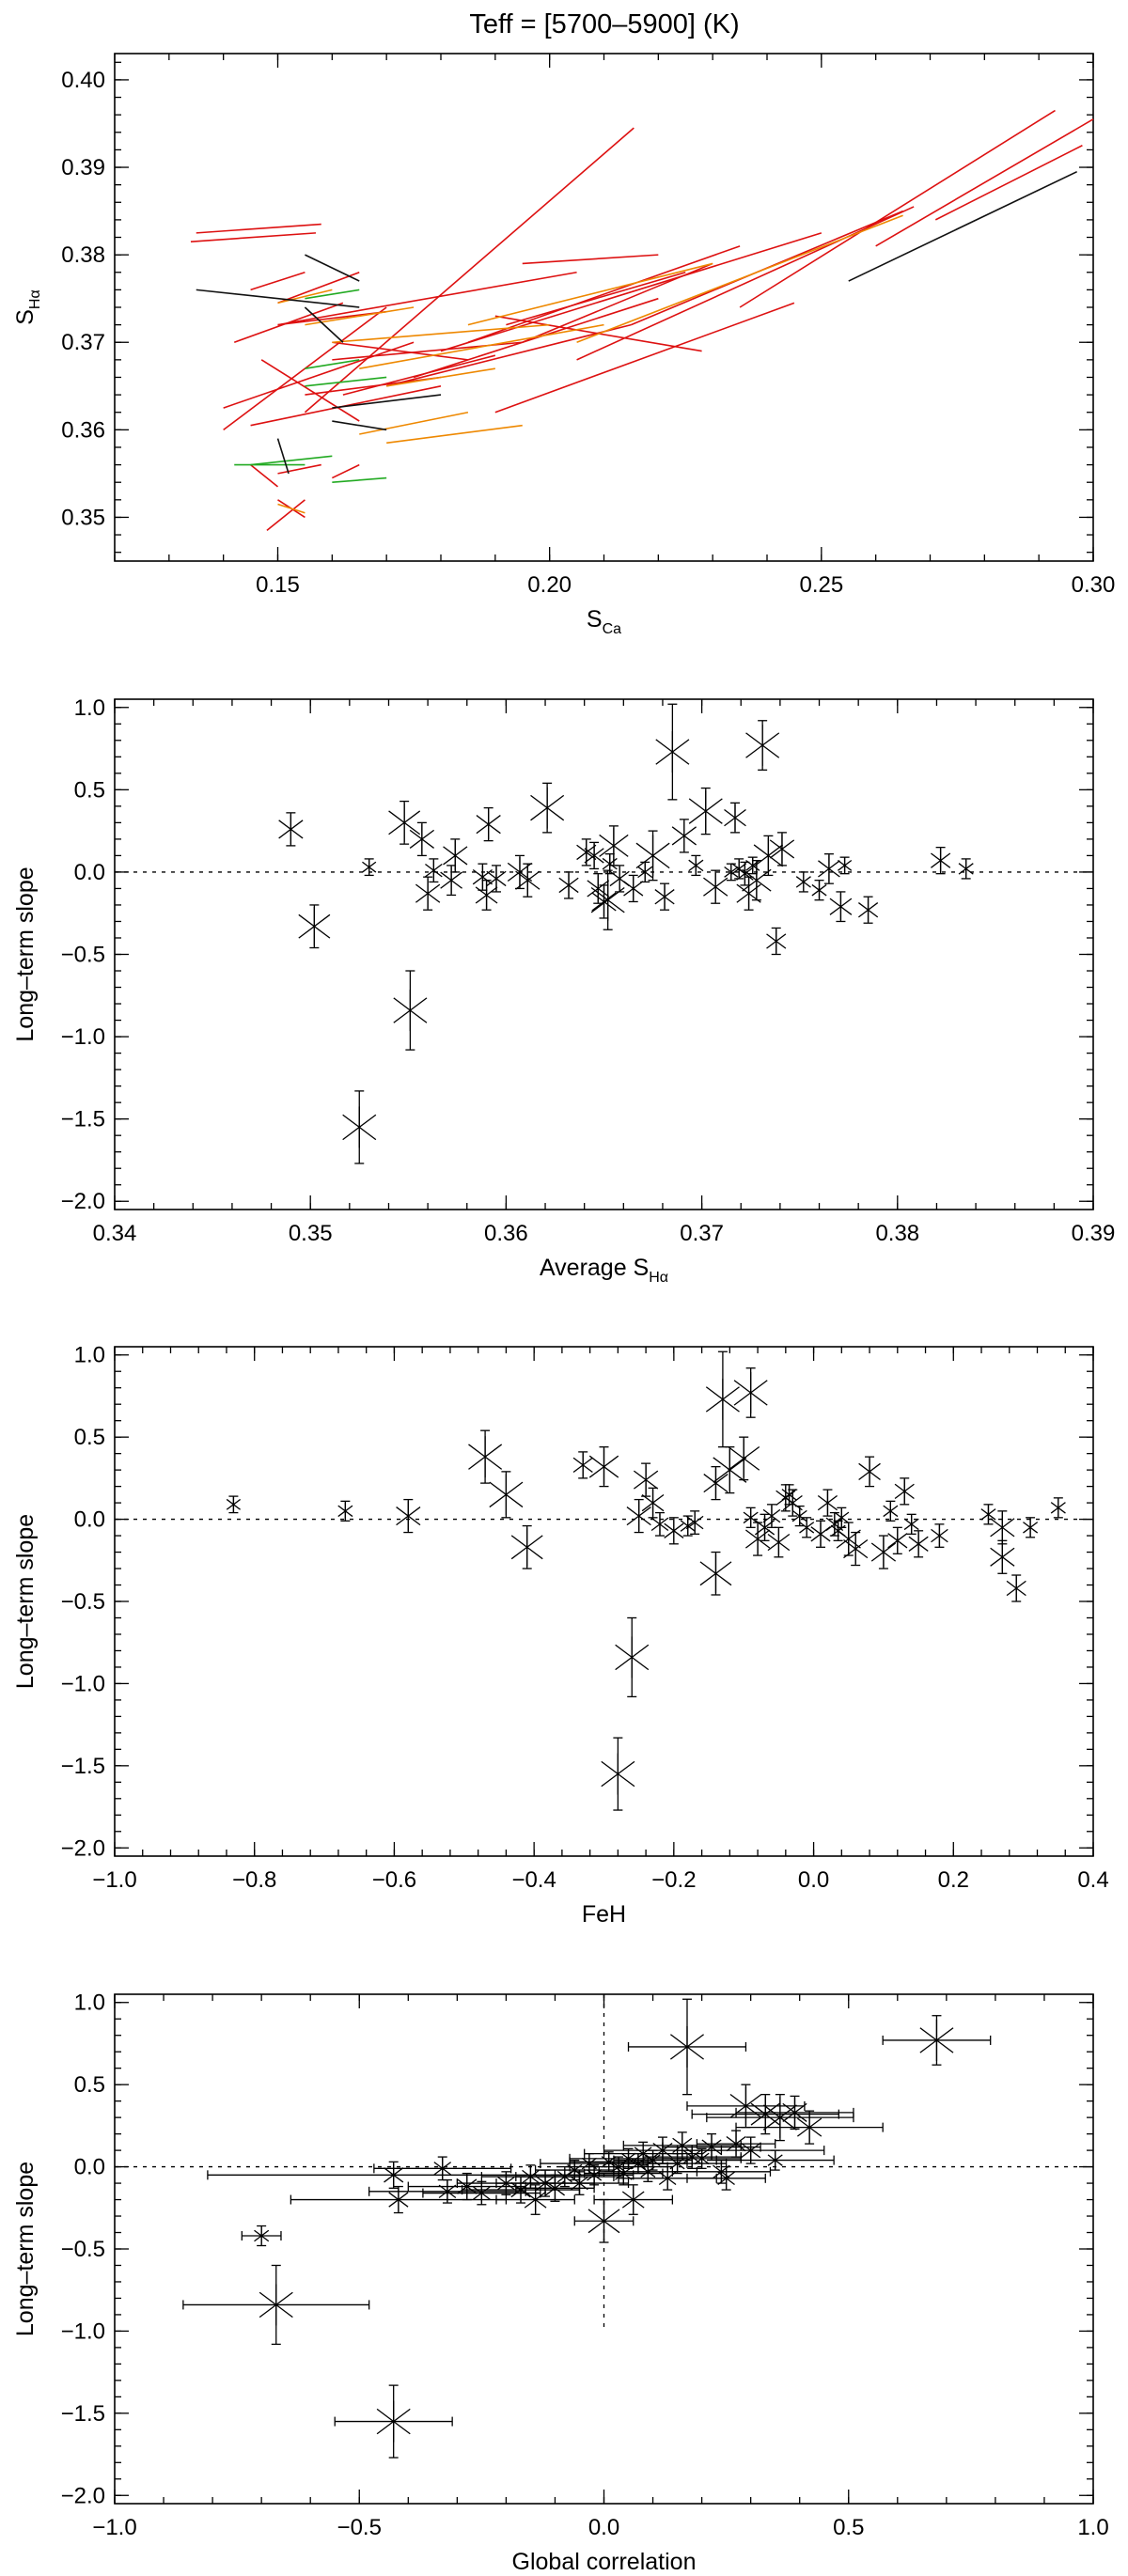 Image resolution: width=1128 pixels, height=2576 pixels. Describe the element at coordinates (114, 1880) in the screenshot. I see `x-tick-label: −1.0` at that location.